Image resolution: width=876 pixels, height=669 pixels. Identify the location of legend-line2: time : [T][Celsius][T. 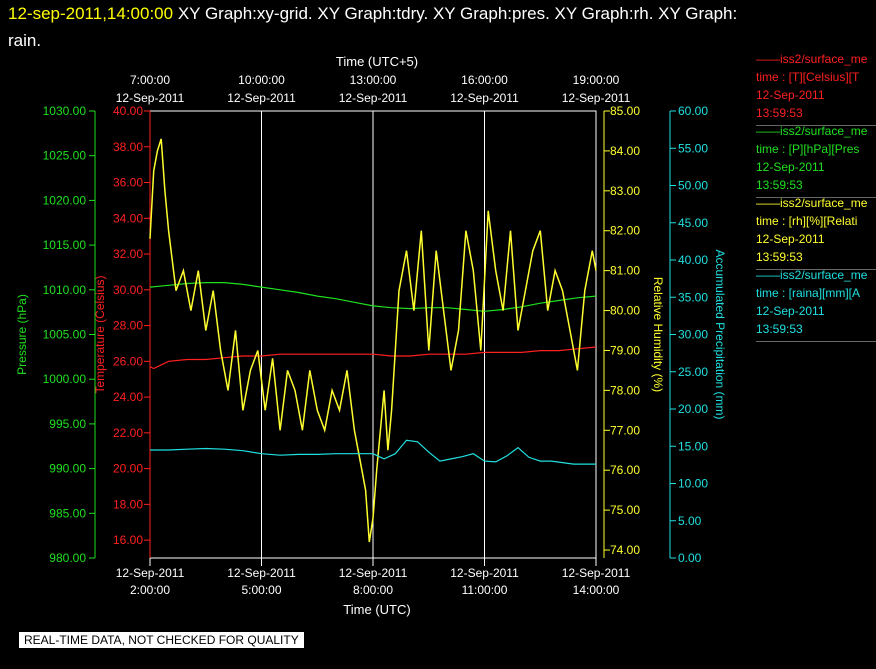
(808, 77).